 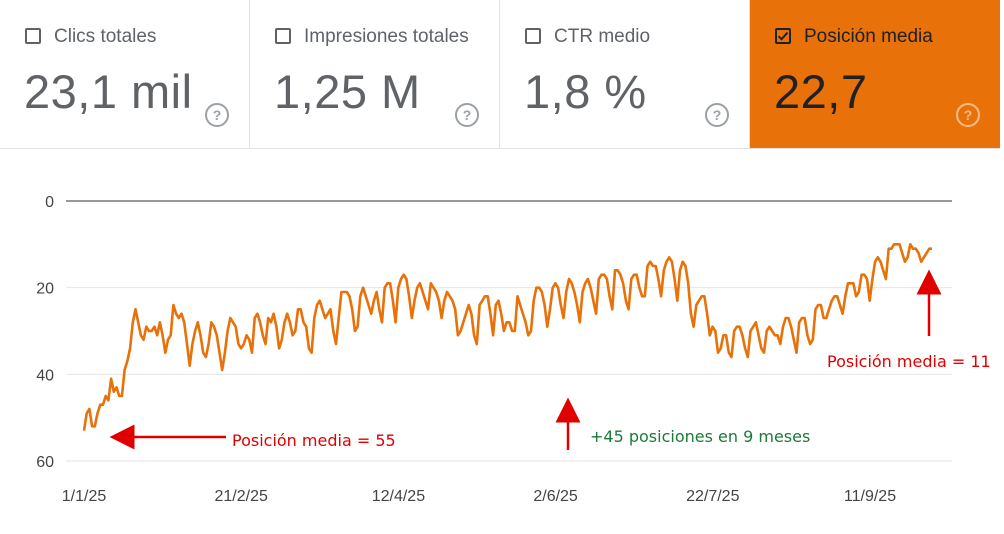 I want to click on annotation-start: Posición media = 55, so click(x=314, y=440).